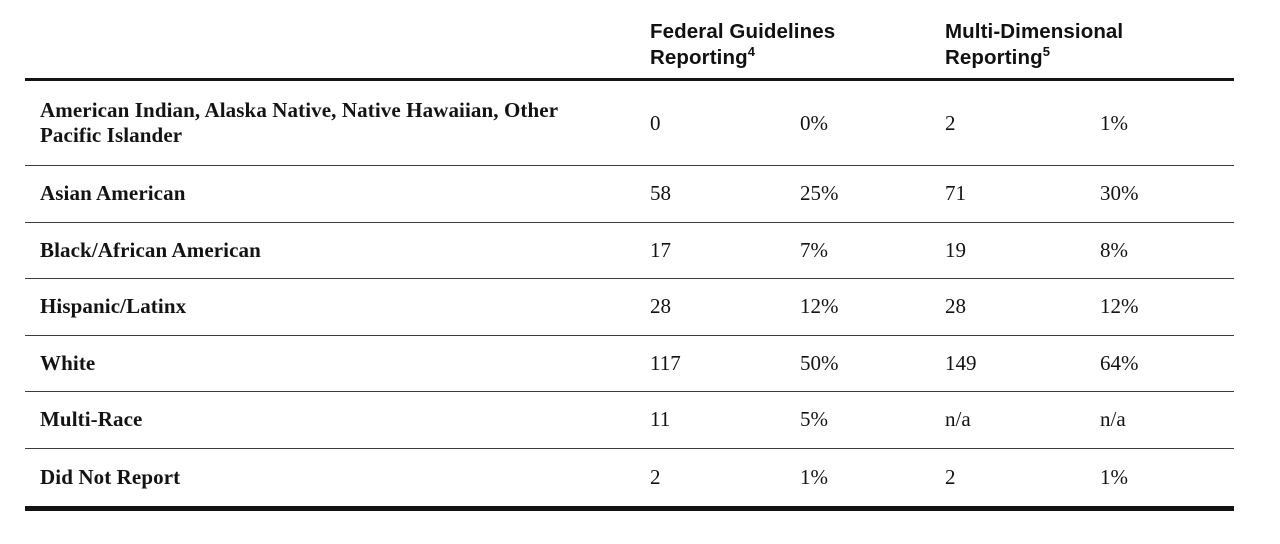 This screenshot has height=544, width=1280. Describe the element at coordinates (955, 193) in the screenshot. I see `multidim-count-cell: 71` at that location.